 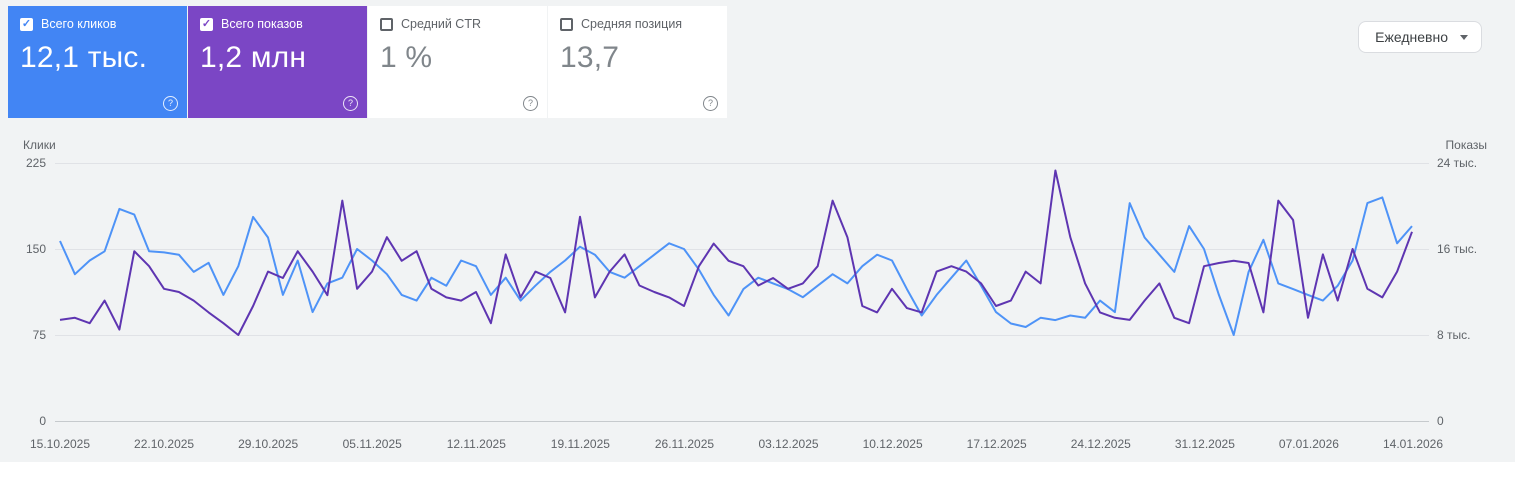 What do you see at coordinates (788, 444) in the screenshot?
I see `x-axis-label: 03.12.2025` at bounding box center [788, 444].